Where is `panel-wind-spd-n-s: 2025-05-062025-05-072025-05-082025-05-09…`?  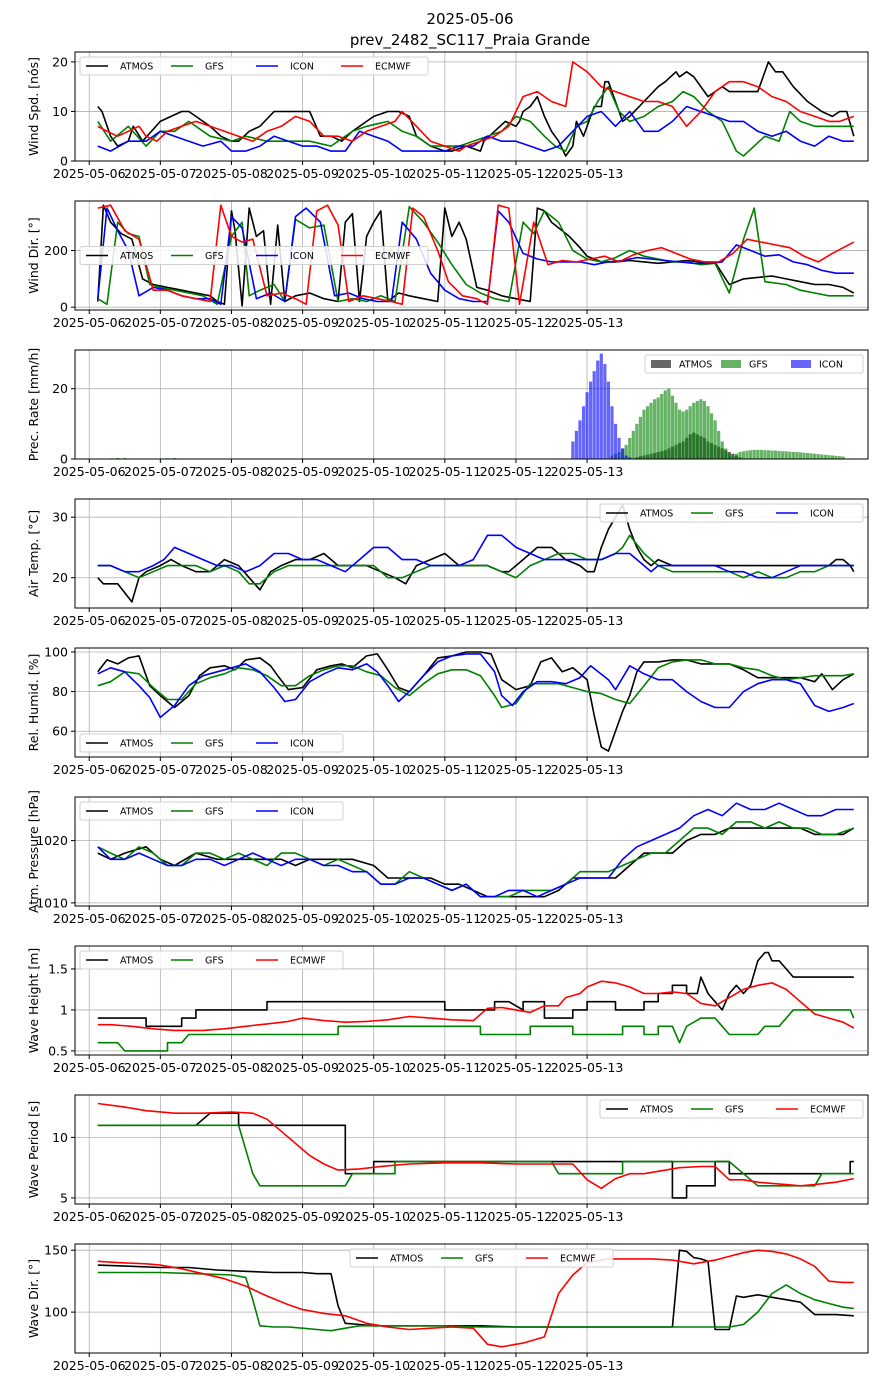 panel-wind-spd-n-s: 2025-05-062025-05-072025-05-082025-05-09… is located at coordinates (447, 116).